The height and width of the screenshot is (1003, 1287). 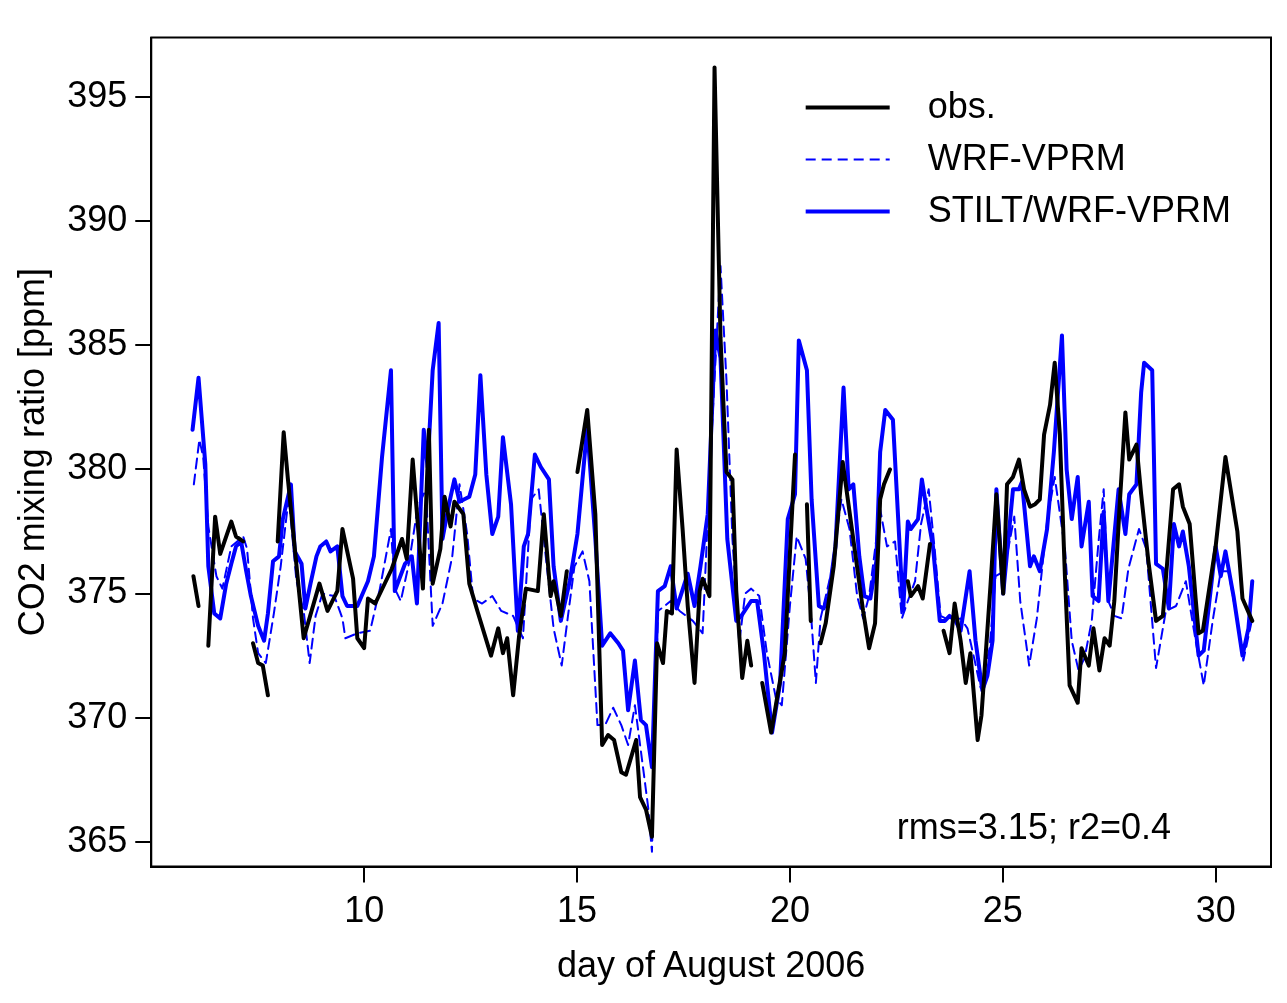 I want to click on x-axis-title: day of August 2006, so click(x=711, y=965).